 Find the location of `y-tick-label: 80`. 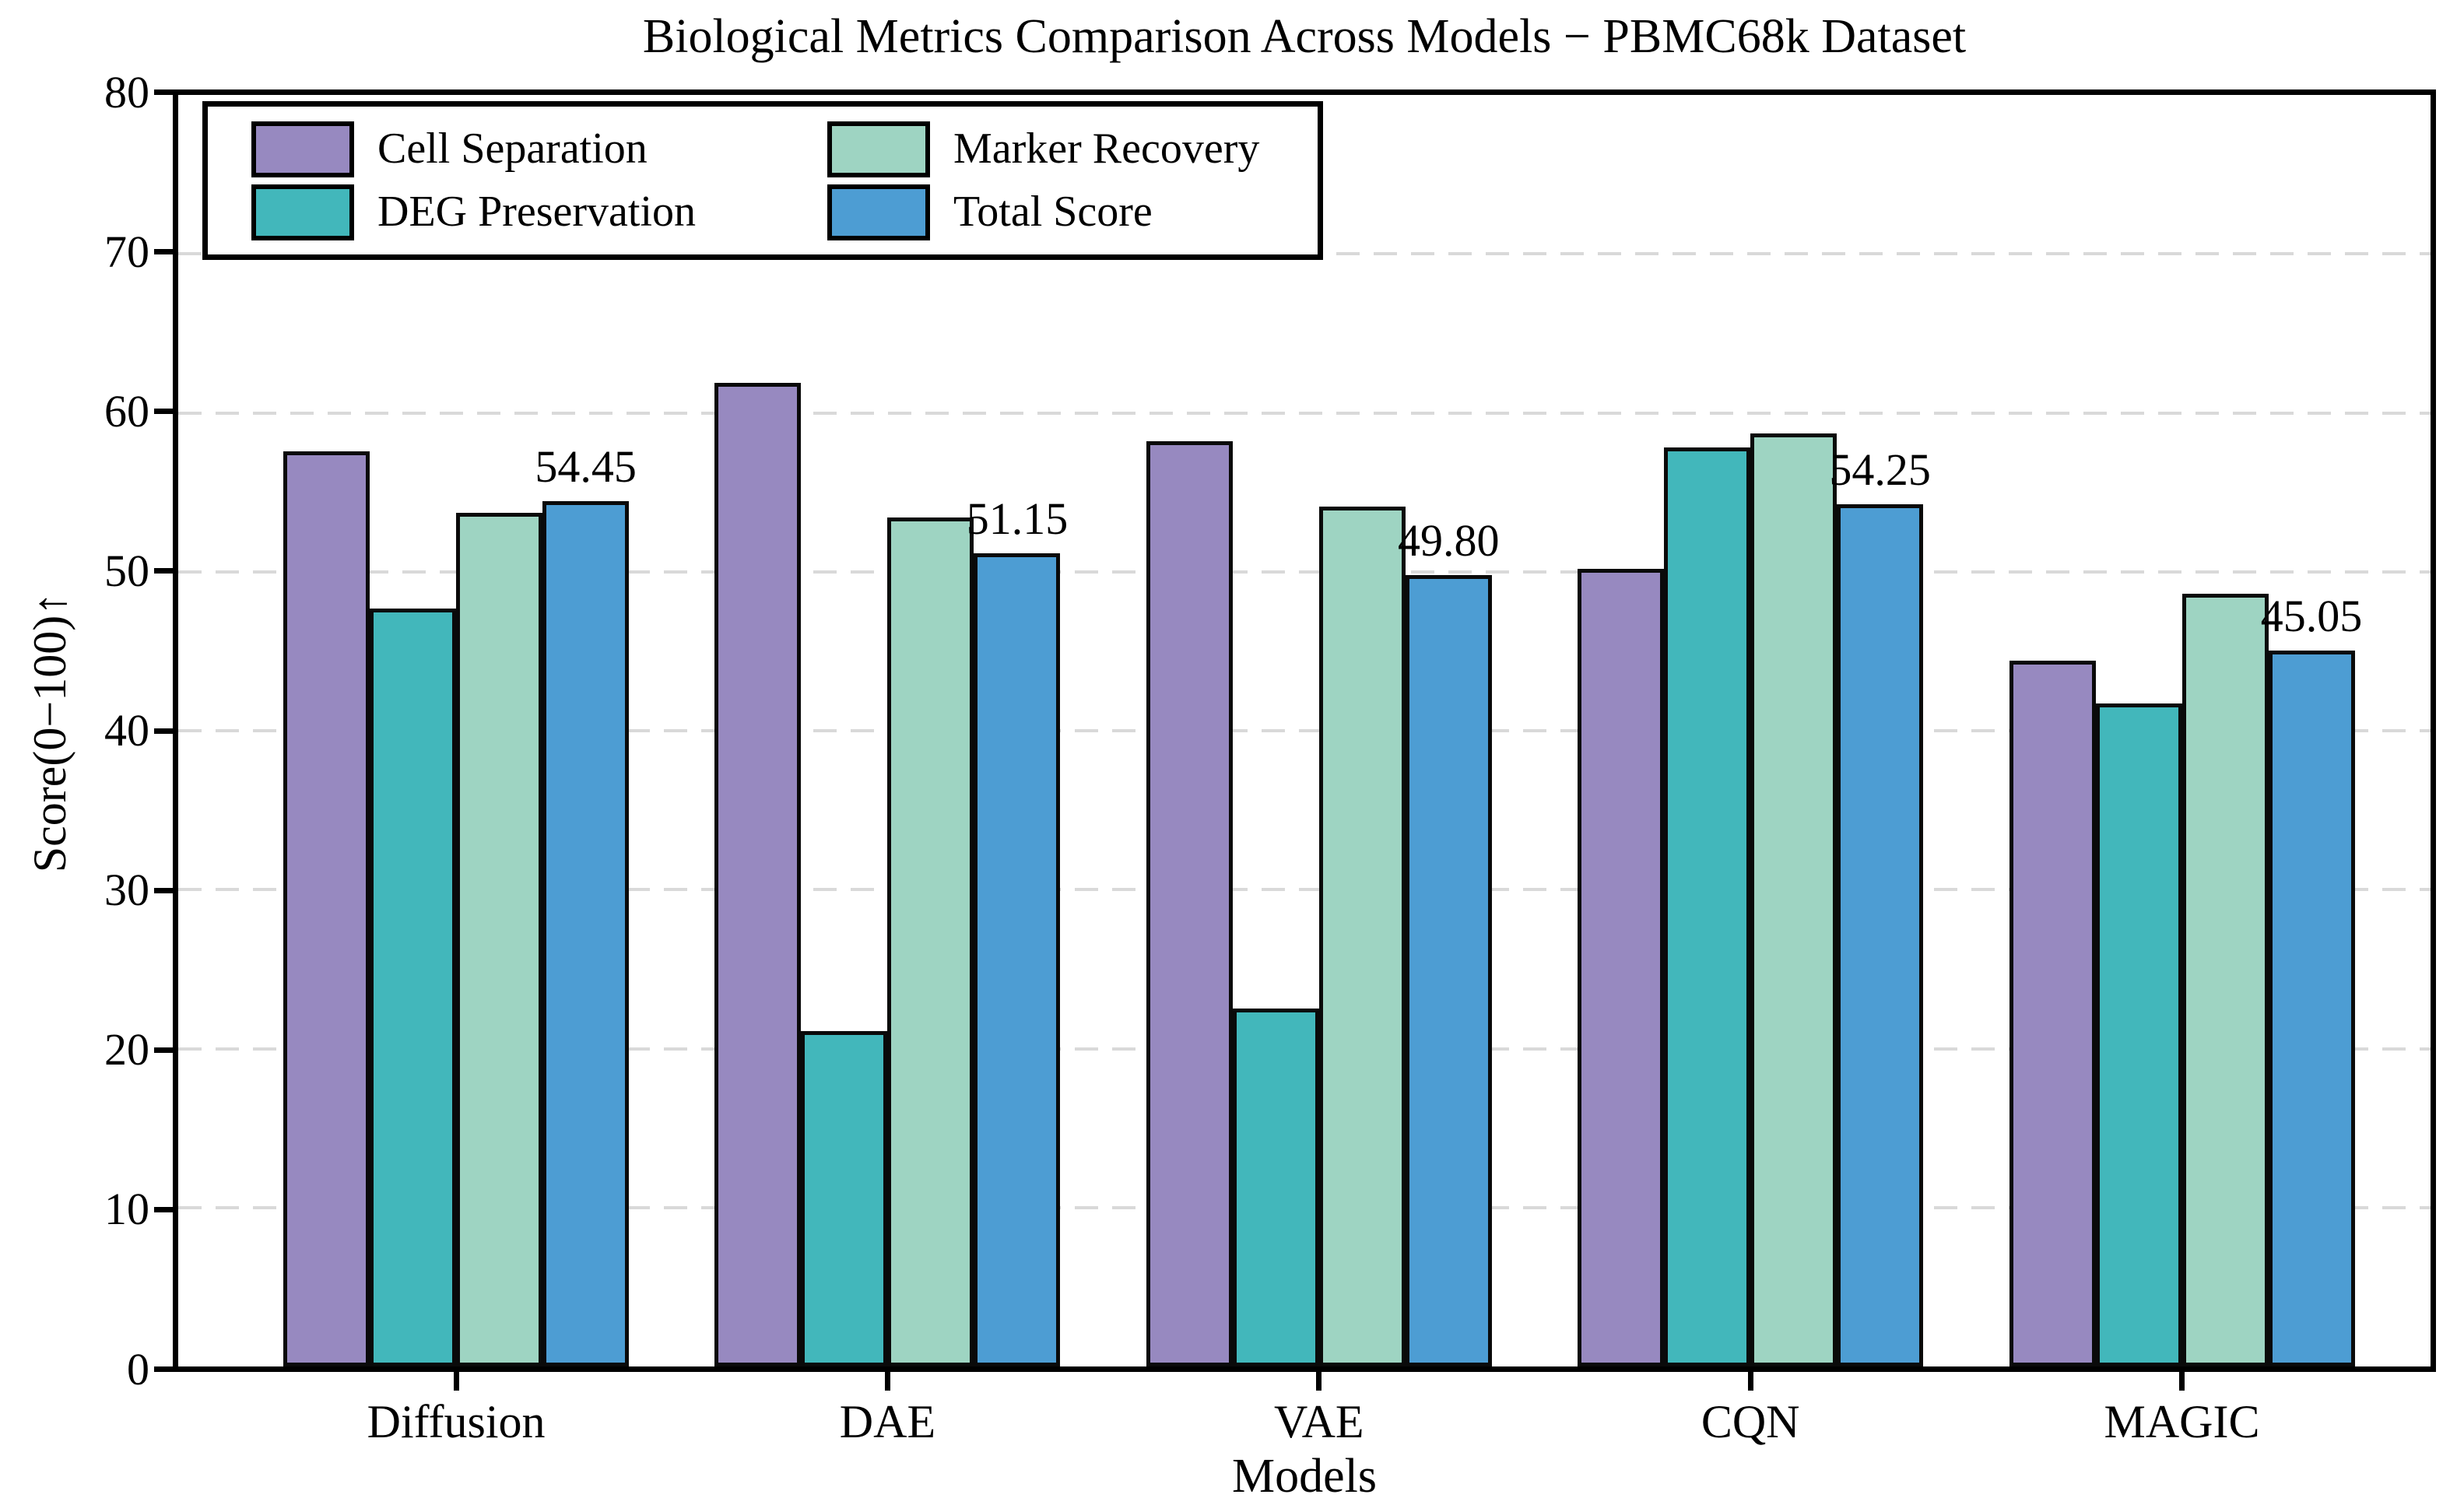

y-tick-label: 80 is located at coordinates (126, 92).